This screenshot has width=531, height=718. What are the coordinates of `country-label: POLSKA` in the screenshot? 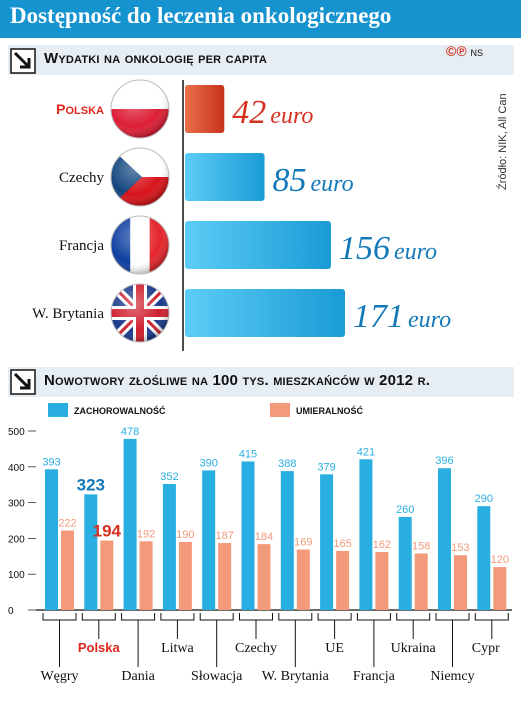 It's located at (80, 109).